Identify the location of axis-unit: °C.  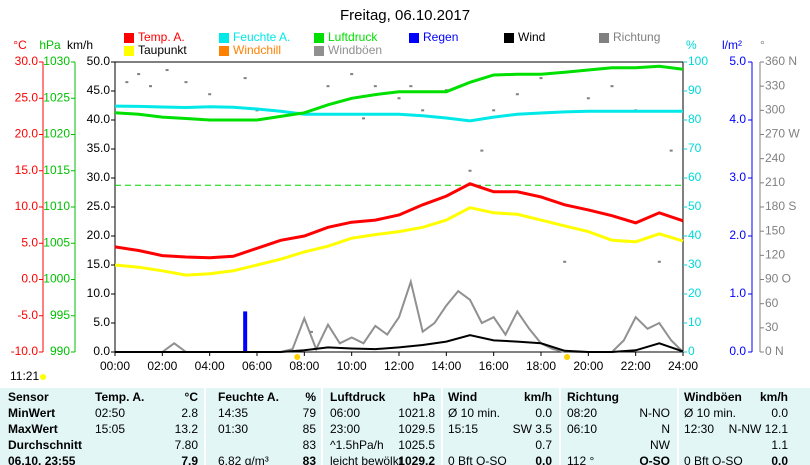
(20, 45).